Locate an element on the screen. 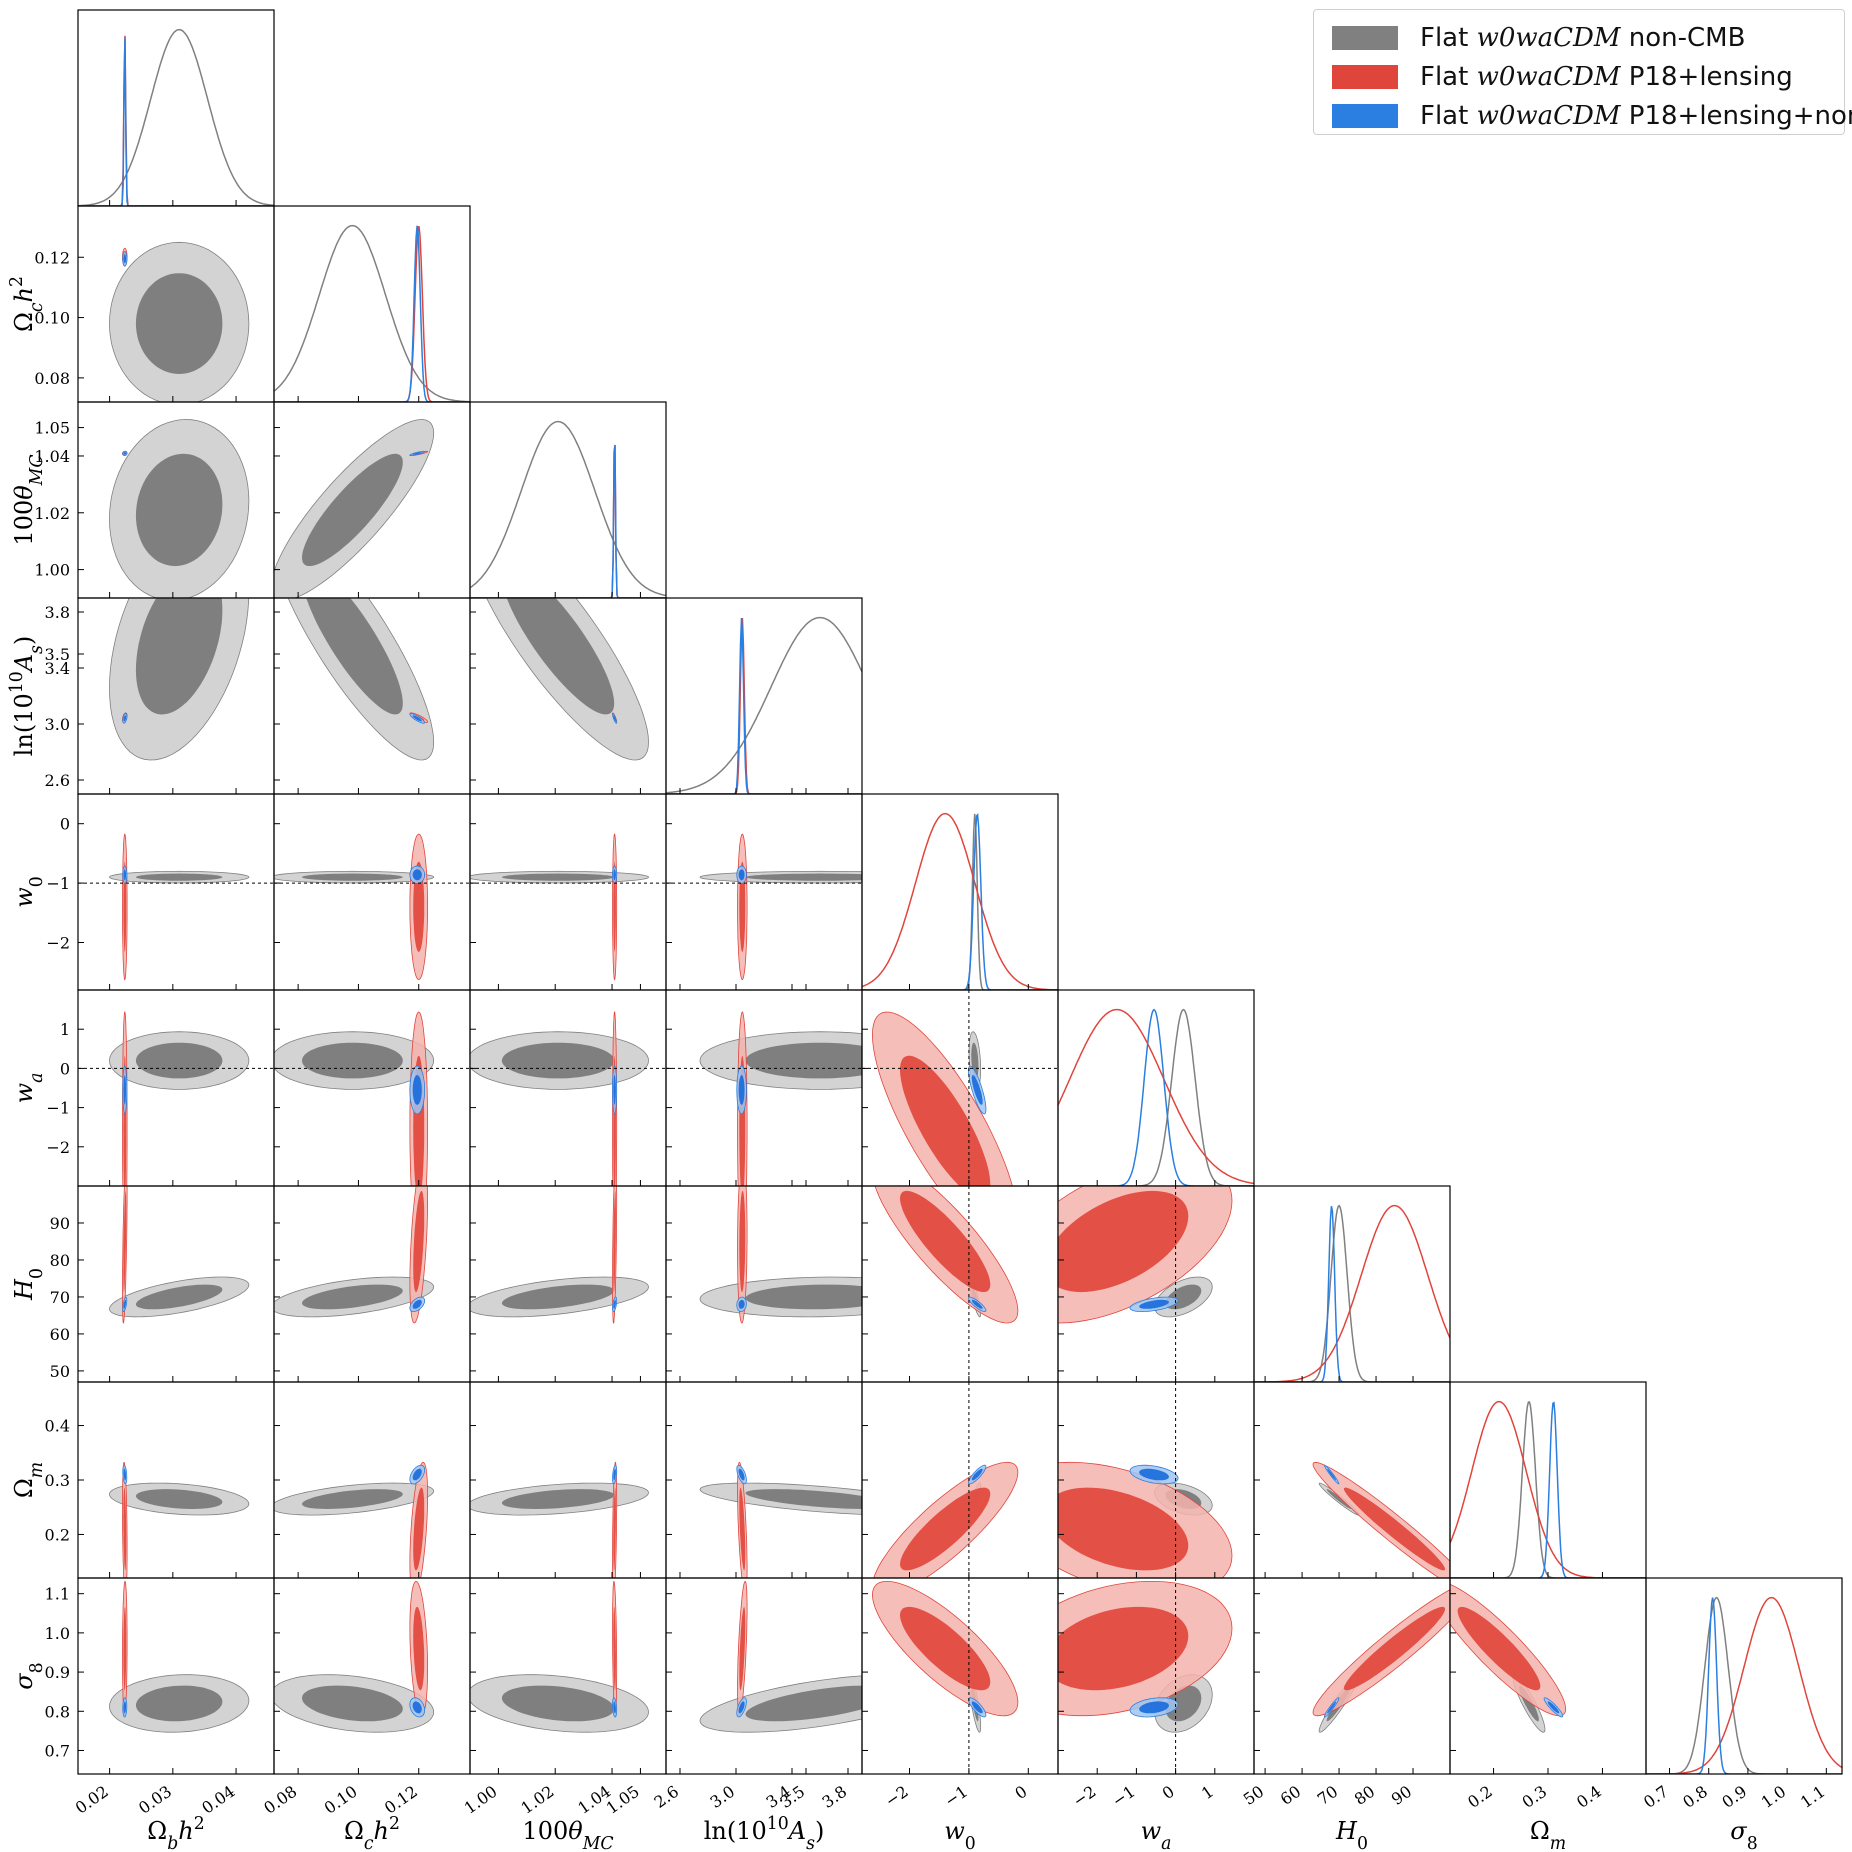 The width and height of the screenshot is (1852, 1852). x-tick-label: 1 is located at coordinates (1207, 1792).